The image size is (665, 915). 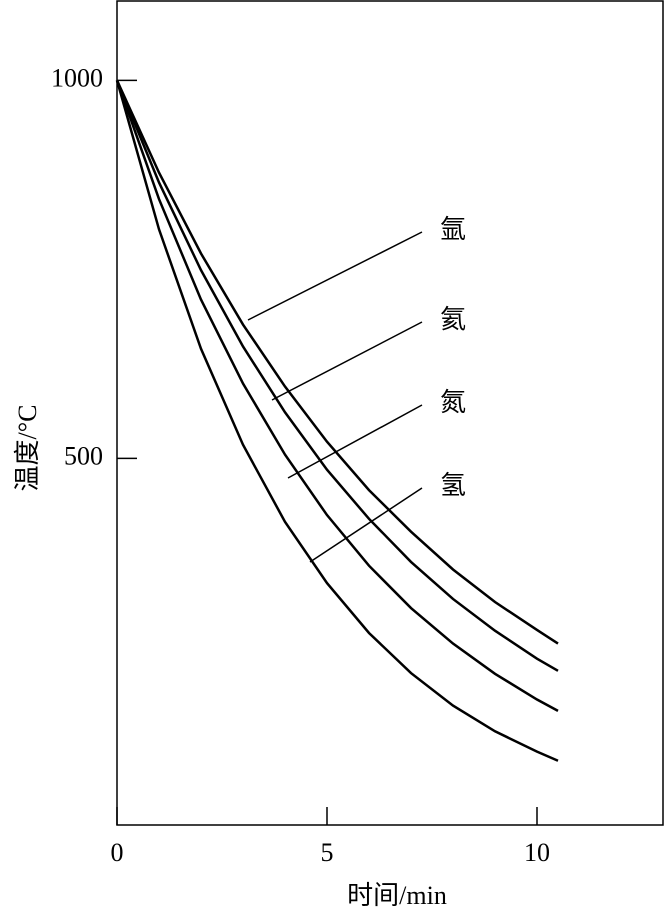 I want to click on y-tick-label: 1000, so click(x=77, y=77).